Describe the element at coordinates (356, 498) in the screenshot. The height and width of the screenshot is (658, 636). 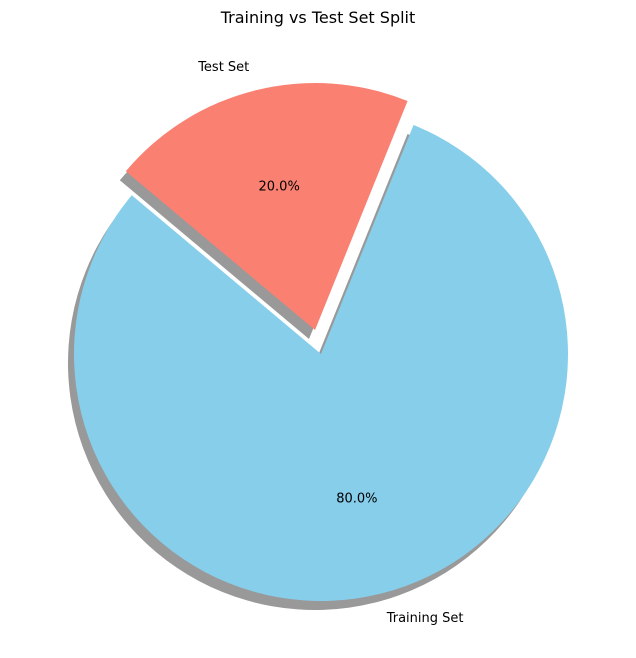
I see `slice-percent-training-set: 80.0%` at that location.